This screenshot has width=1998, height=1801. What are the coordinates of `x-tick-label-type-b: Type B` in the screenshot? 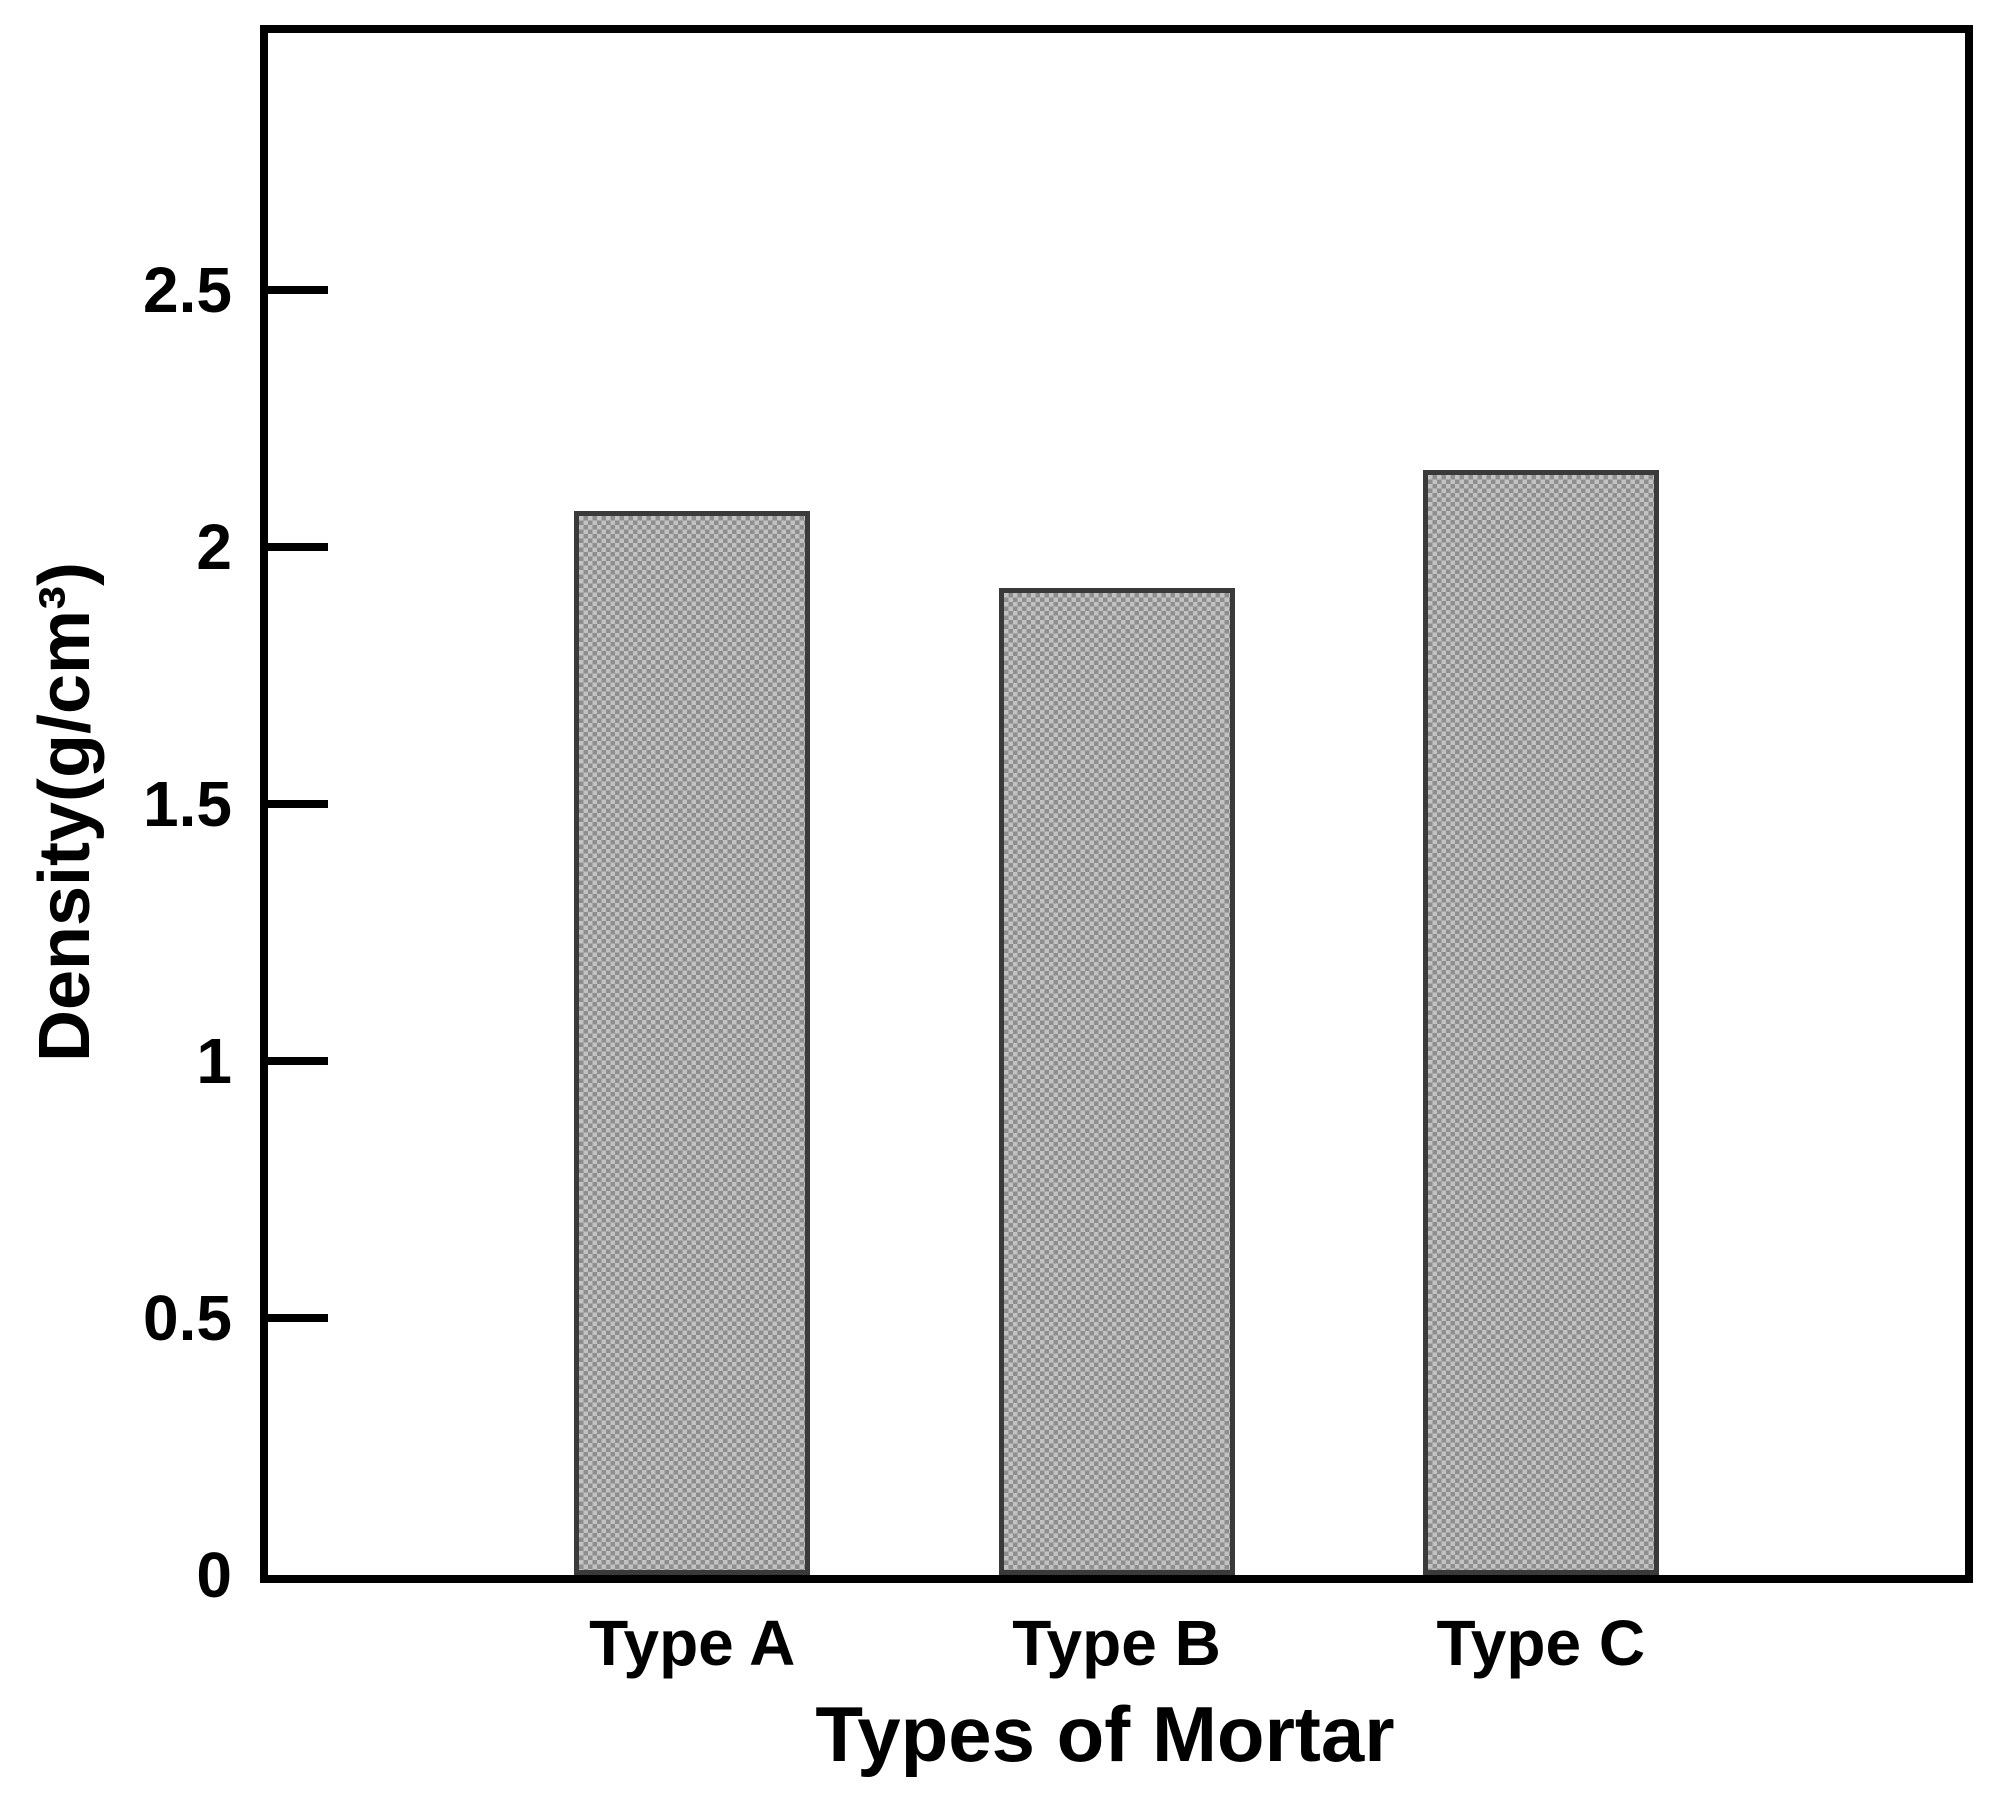 It's located at (1116, 1643).